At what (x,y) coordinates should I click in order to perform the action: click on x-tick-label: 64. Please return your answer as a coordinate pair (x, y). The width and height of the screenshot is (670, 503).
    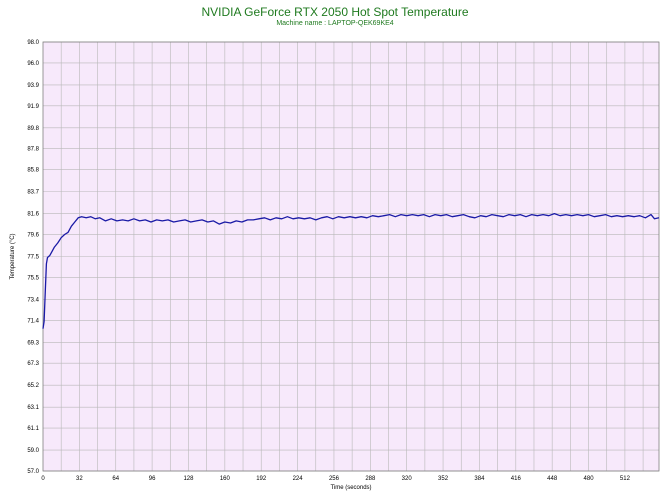
    Looking at the image, I should click on (115, 479).